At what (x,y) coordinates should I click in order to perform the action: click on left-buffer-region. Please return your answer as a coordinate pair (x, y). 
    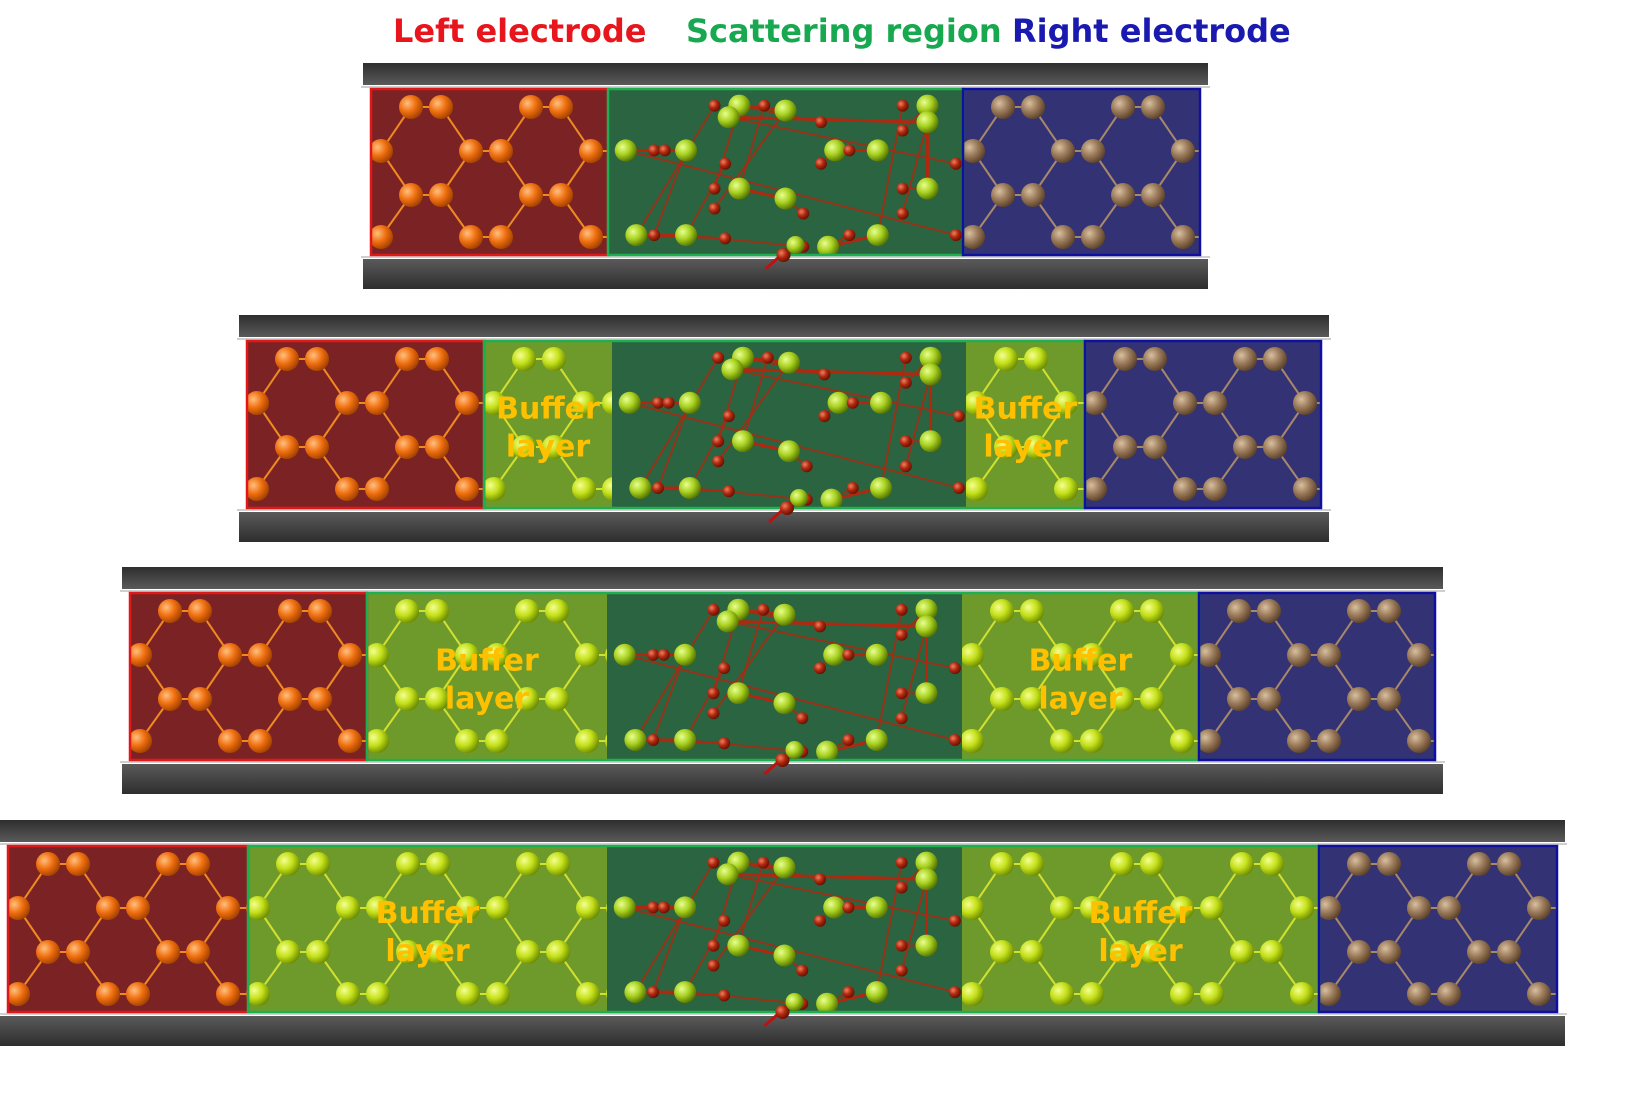
    Looking at the image, I should click on (427, 929).